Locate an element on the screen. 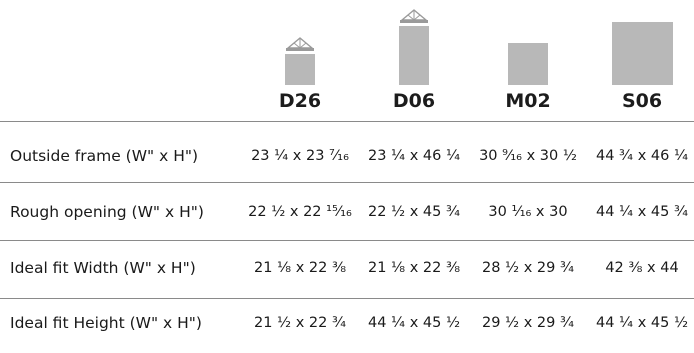 This screenshot has height=353, width=694. row-label: Ideal fit Width (W" x H") is located at coordinates (103, 268).